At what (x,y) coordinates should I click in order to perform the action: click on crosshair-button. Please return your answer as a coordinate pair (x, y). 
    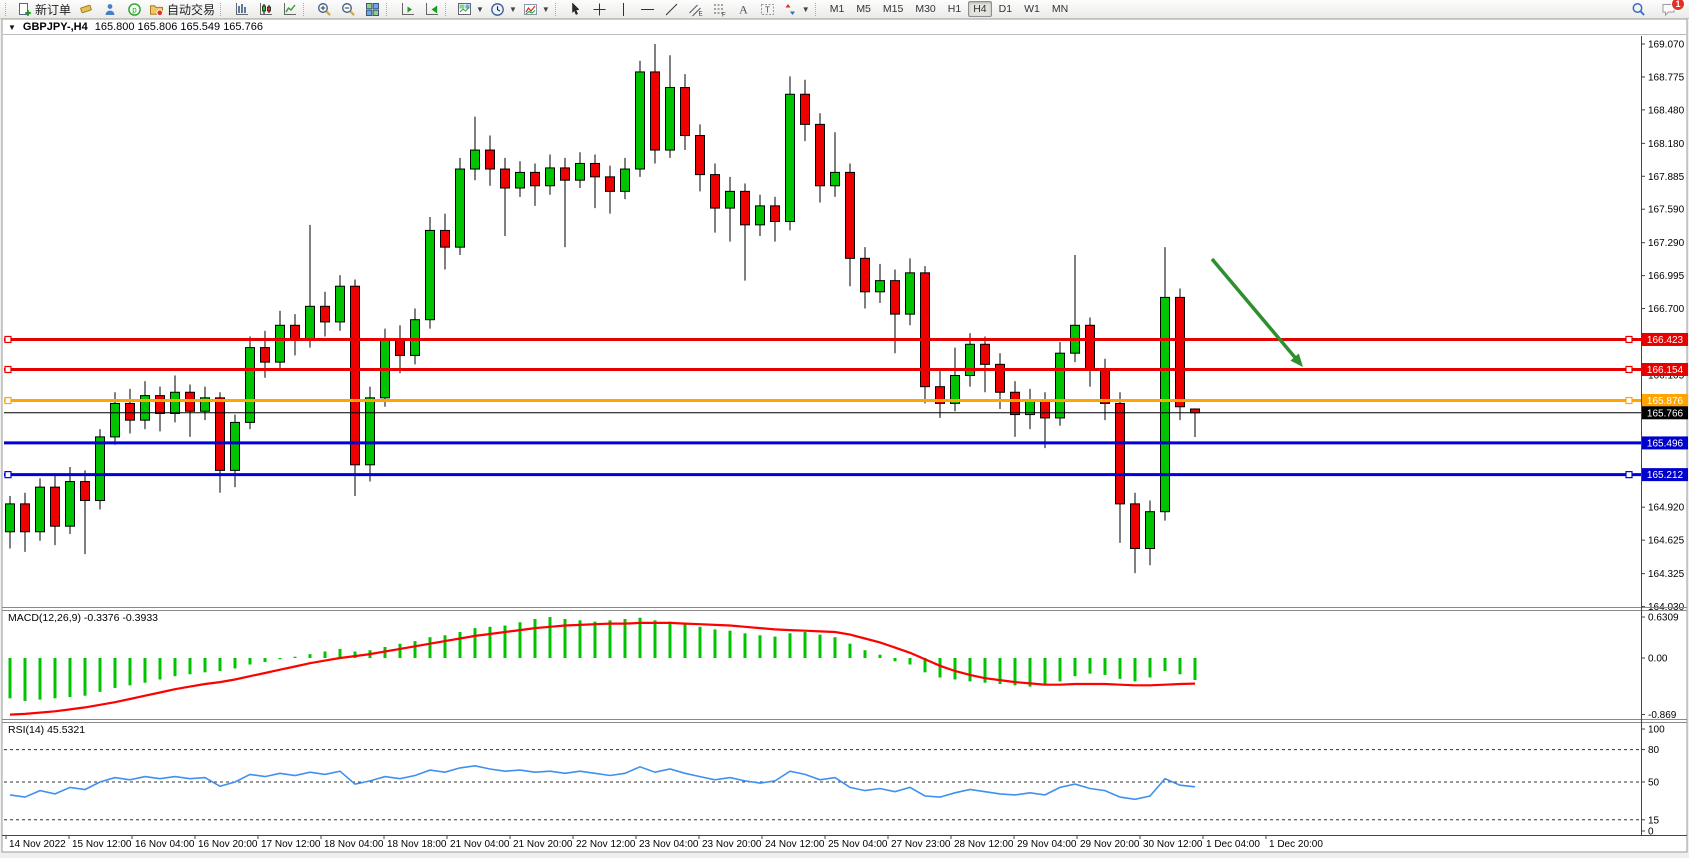
    Looking at the image, I should click on (600, 9).